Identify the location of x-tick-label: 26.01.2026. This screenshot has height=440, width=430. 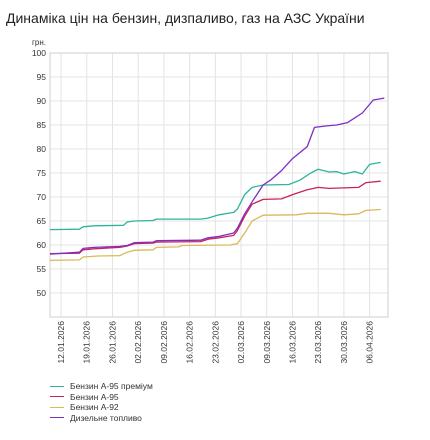
(112, 342).